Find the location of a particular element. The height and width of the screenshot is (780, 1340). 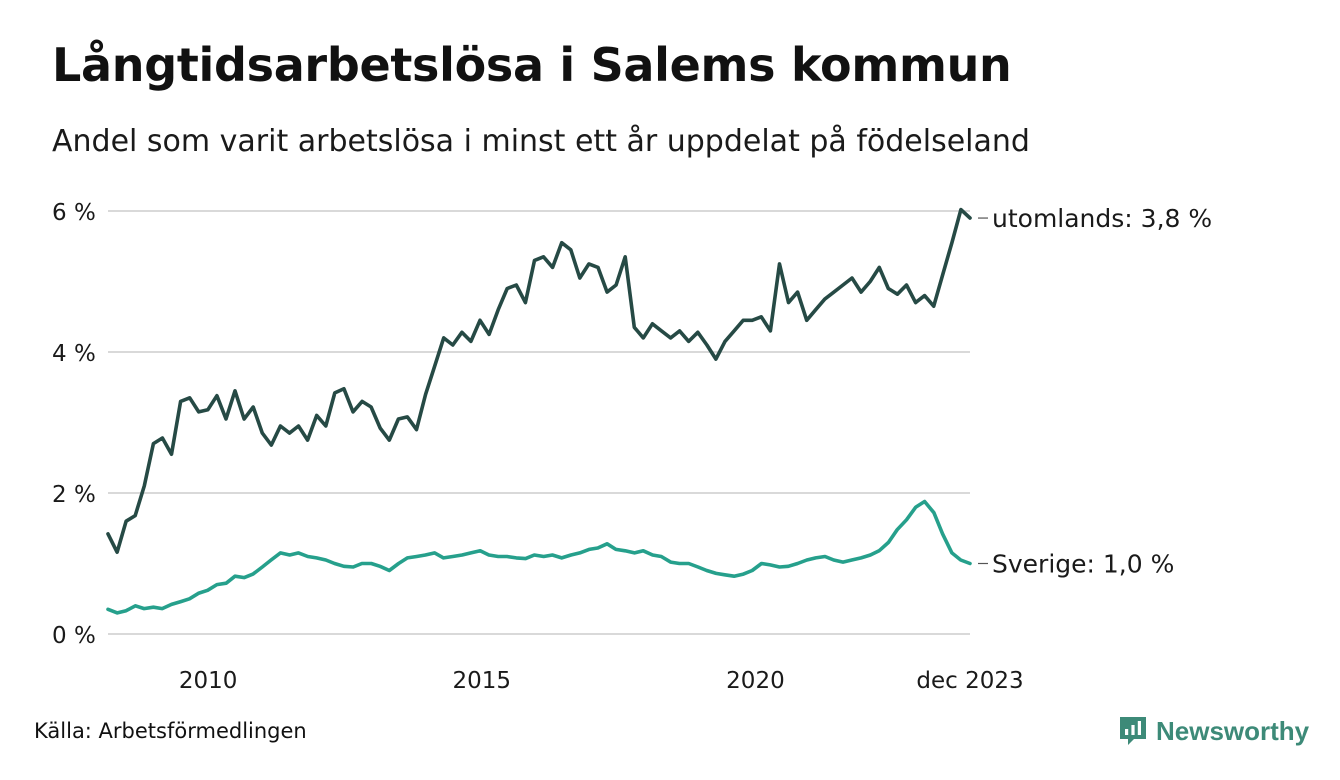

brand-name: Newsworthy is located at coordinates (1233, 730).